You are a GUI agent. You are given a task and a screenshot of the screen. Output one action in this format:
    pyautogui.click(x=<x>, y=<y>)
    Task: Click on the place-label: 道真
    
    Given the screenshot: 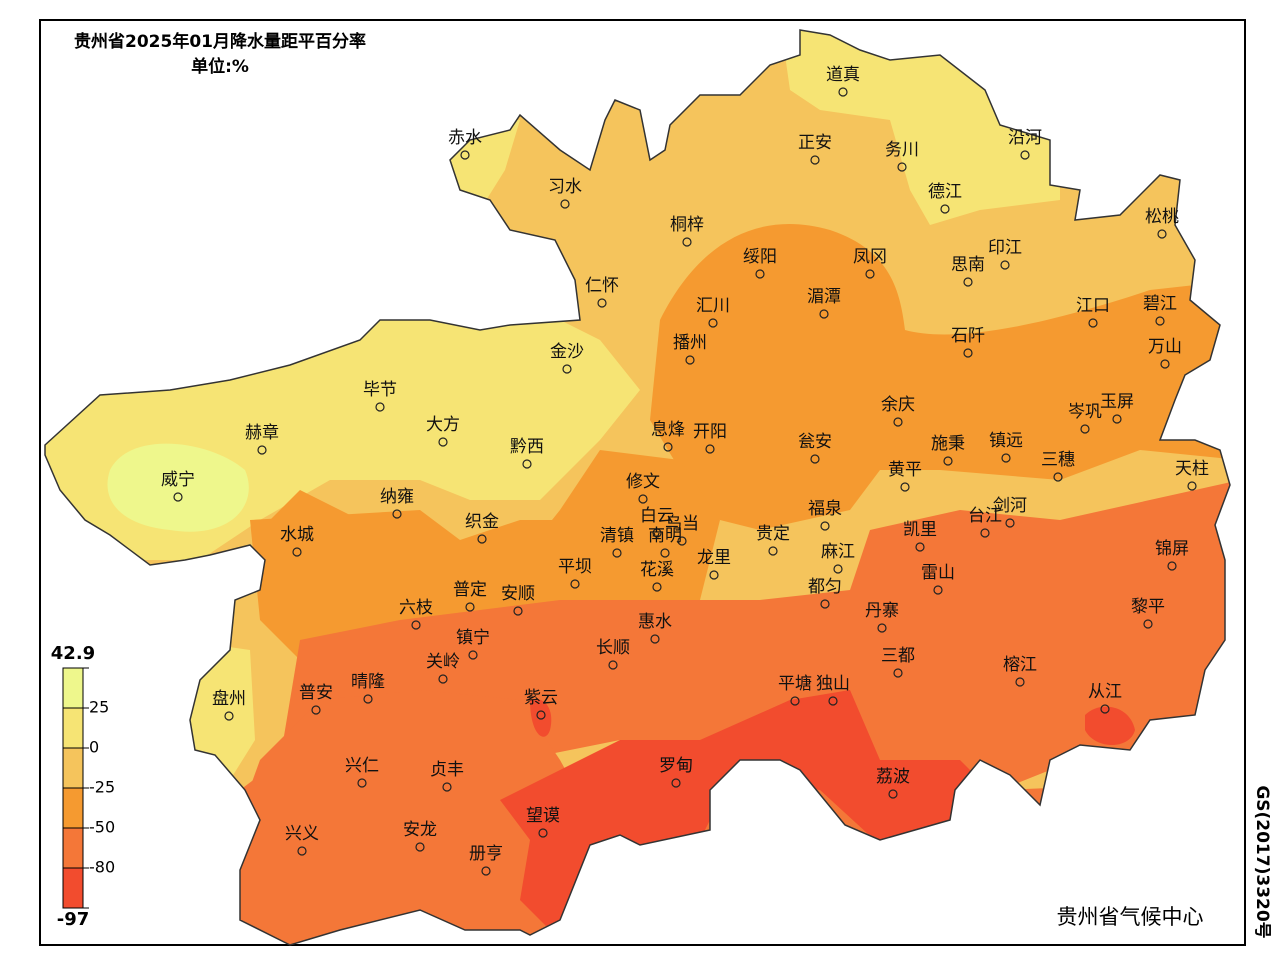 What is the action you would take?
    pyautogui.click(x=843, y=75)
    